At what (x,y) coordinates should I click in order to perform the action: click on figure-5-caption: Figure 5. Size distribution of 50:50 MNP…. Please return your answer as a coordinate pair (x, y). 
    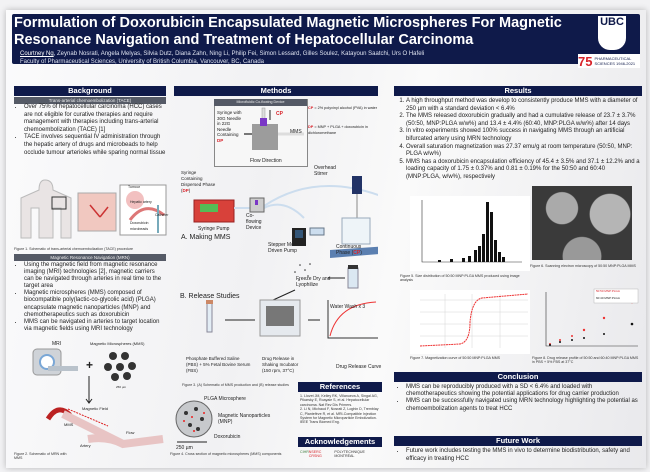
    Looking at the image, I should click on (460, 278).